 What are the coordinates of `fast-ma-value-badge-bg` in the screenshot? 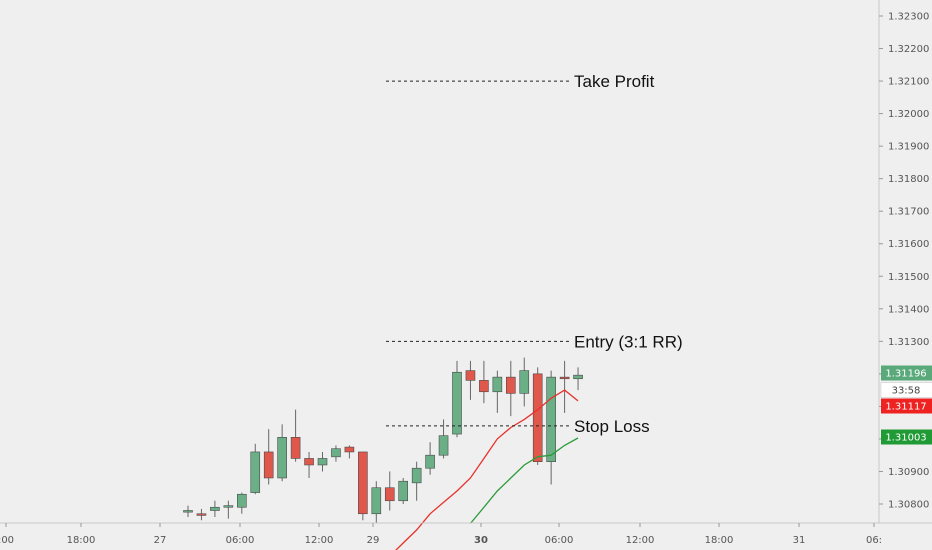 It's located at (906, 406).